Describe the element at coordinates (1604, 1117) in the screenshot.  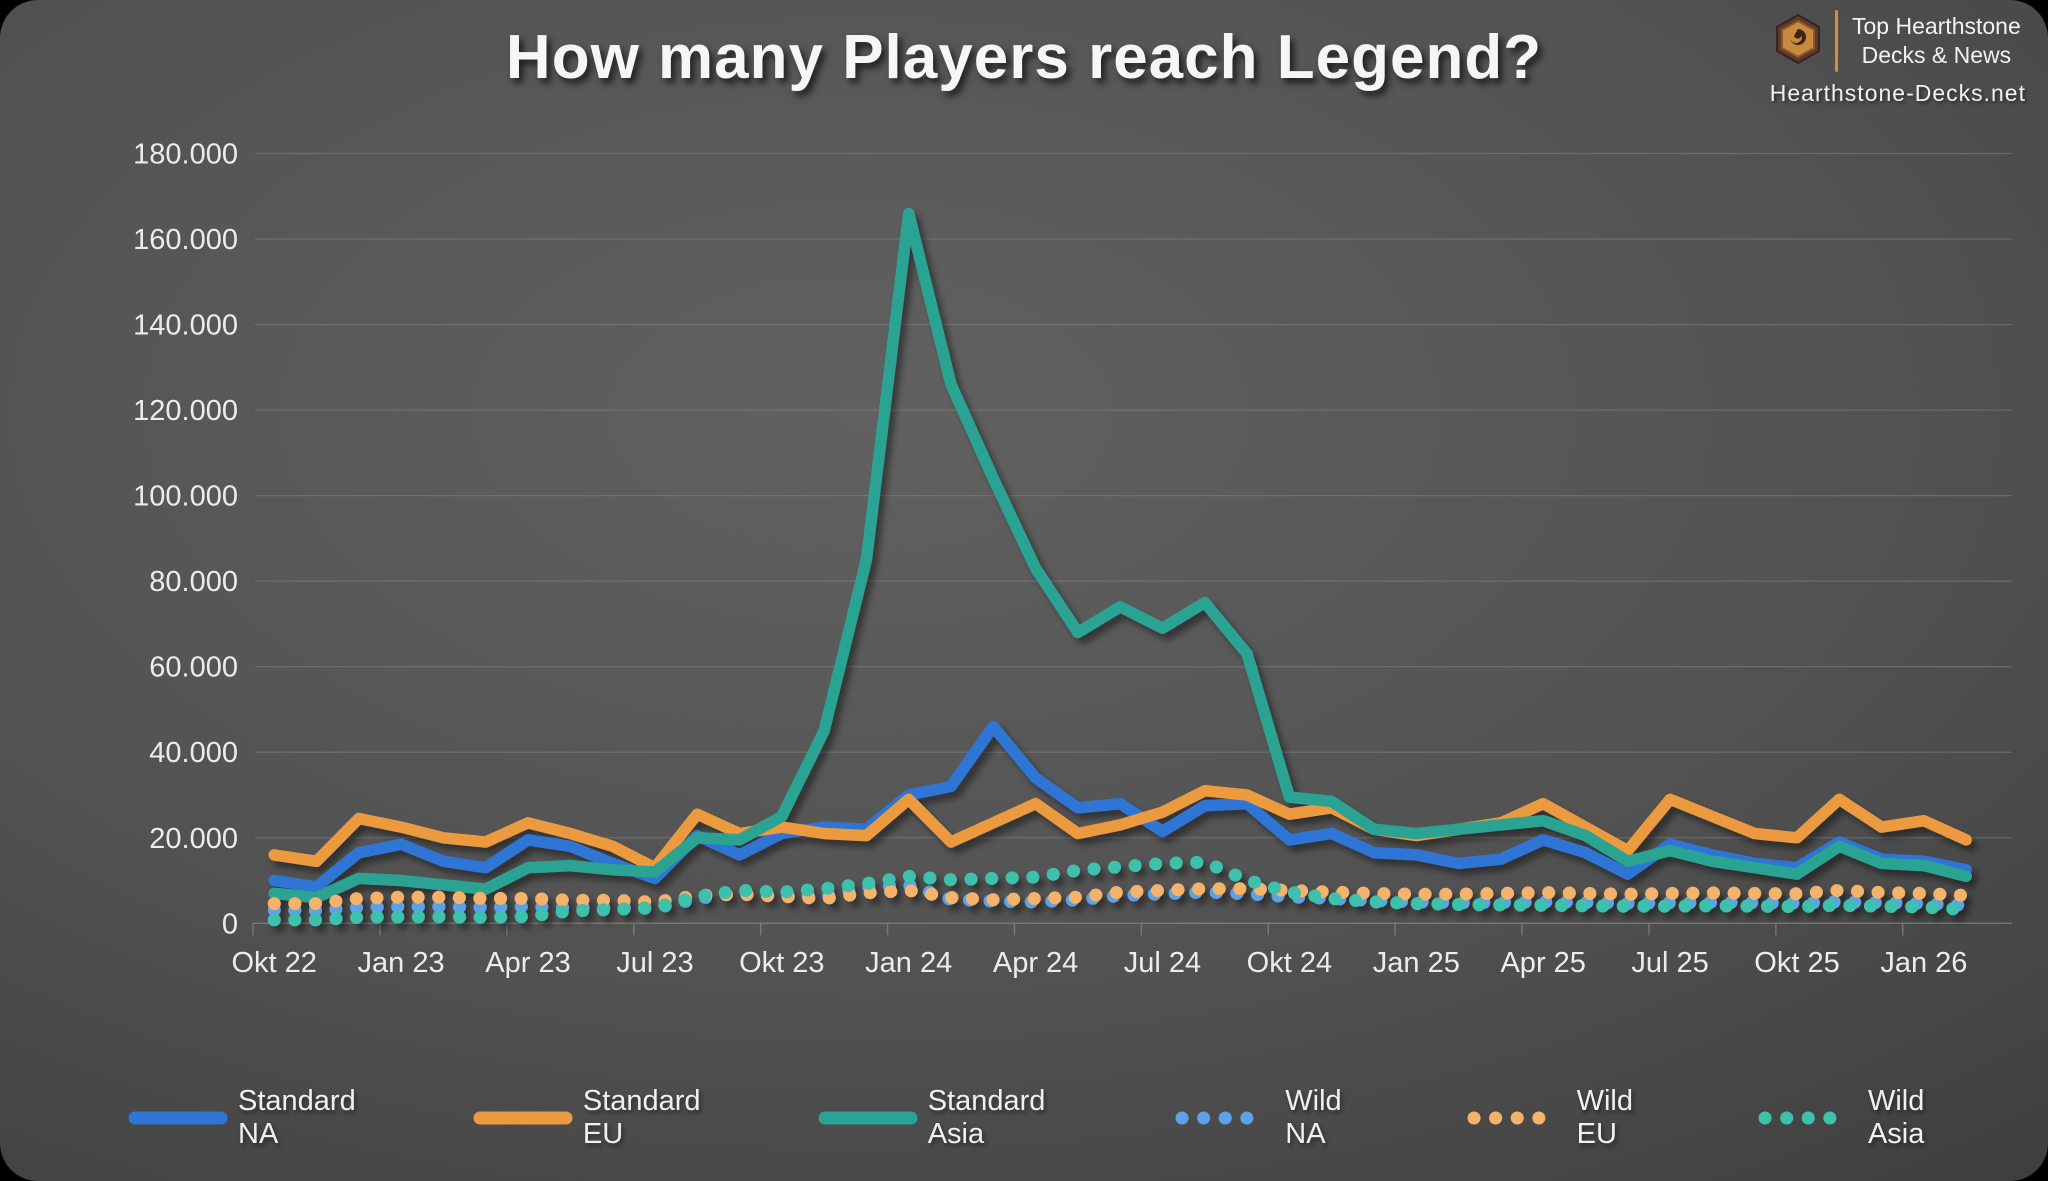
I see `legend-label-wild-eu: Wild EU` at that location.